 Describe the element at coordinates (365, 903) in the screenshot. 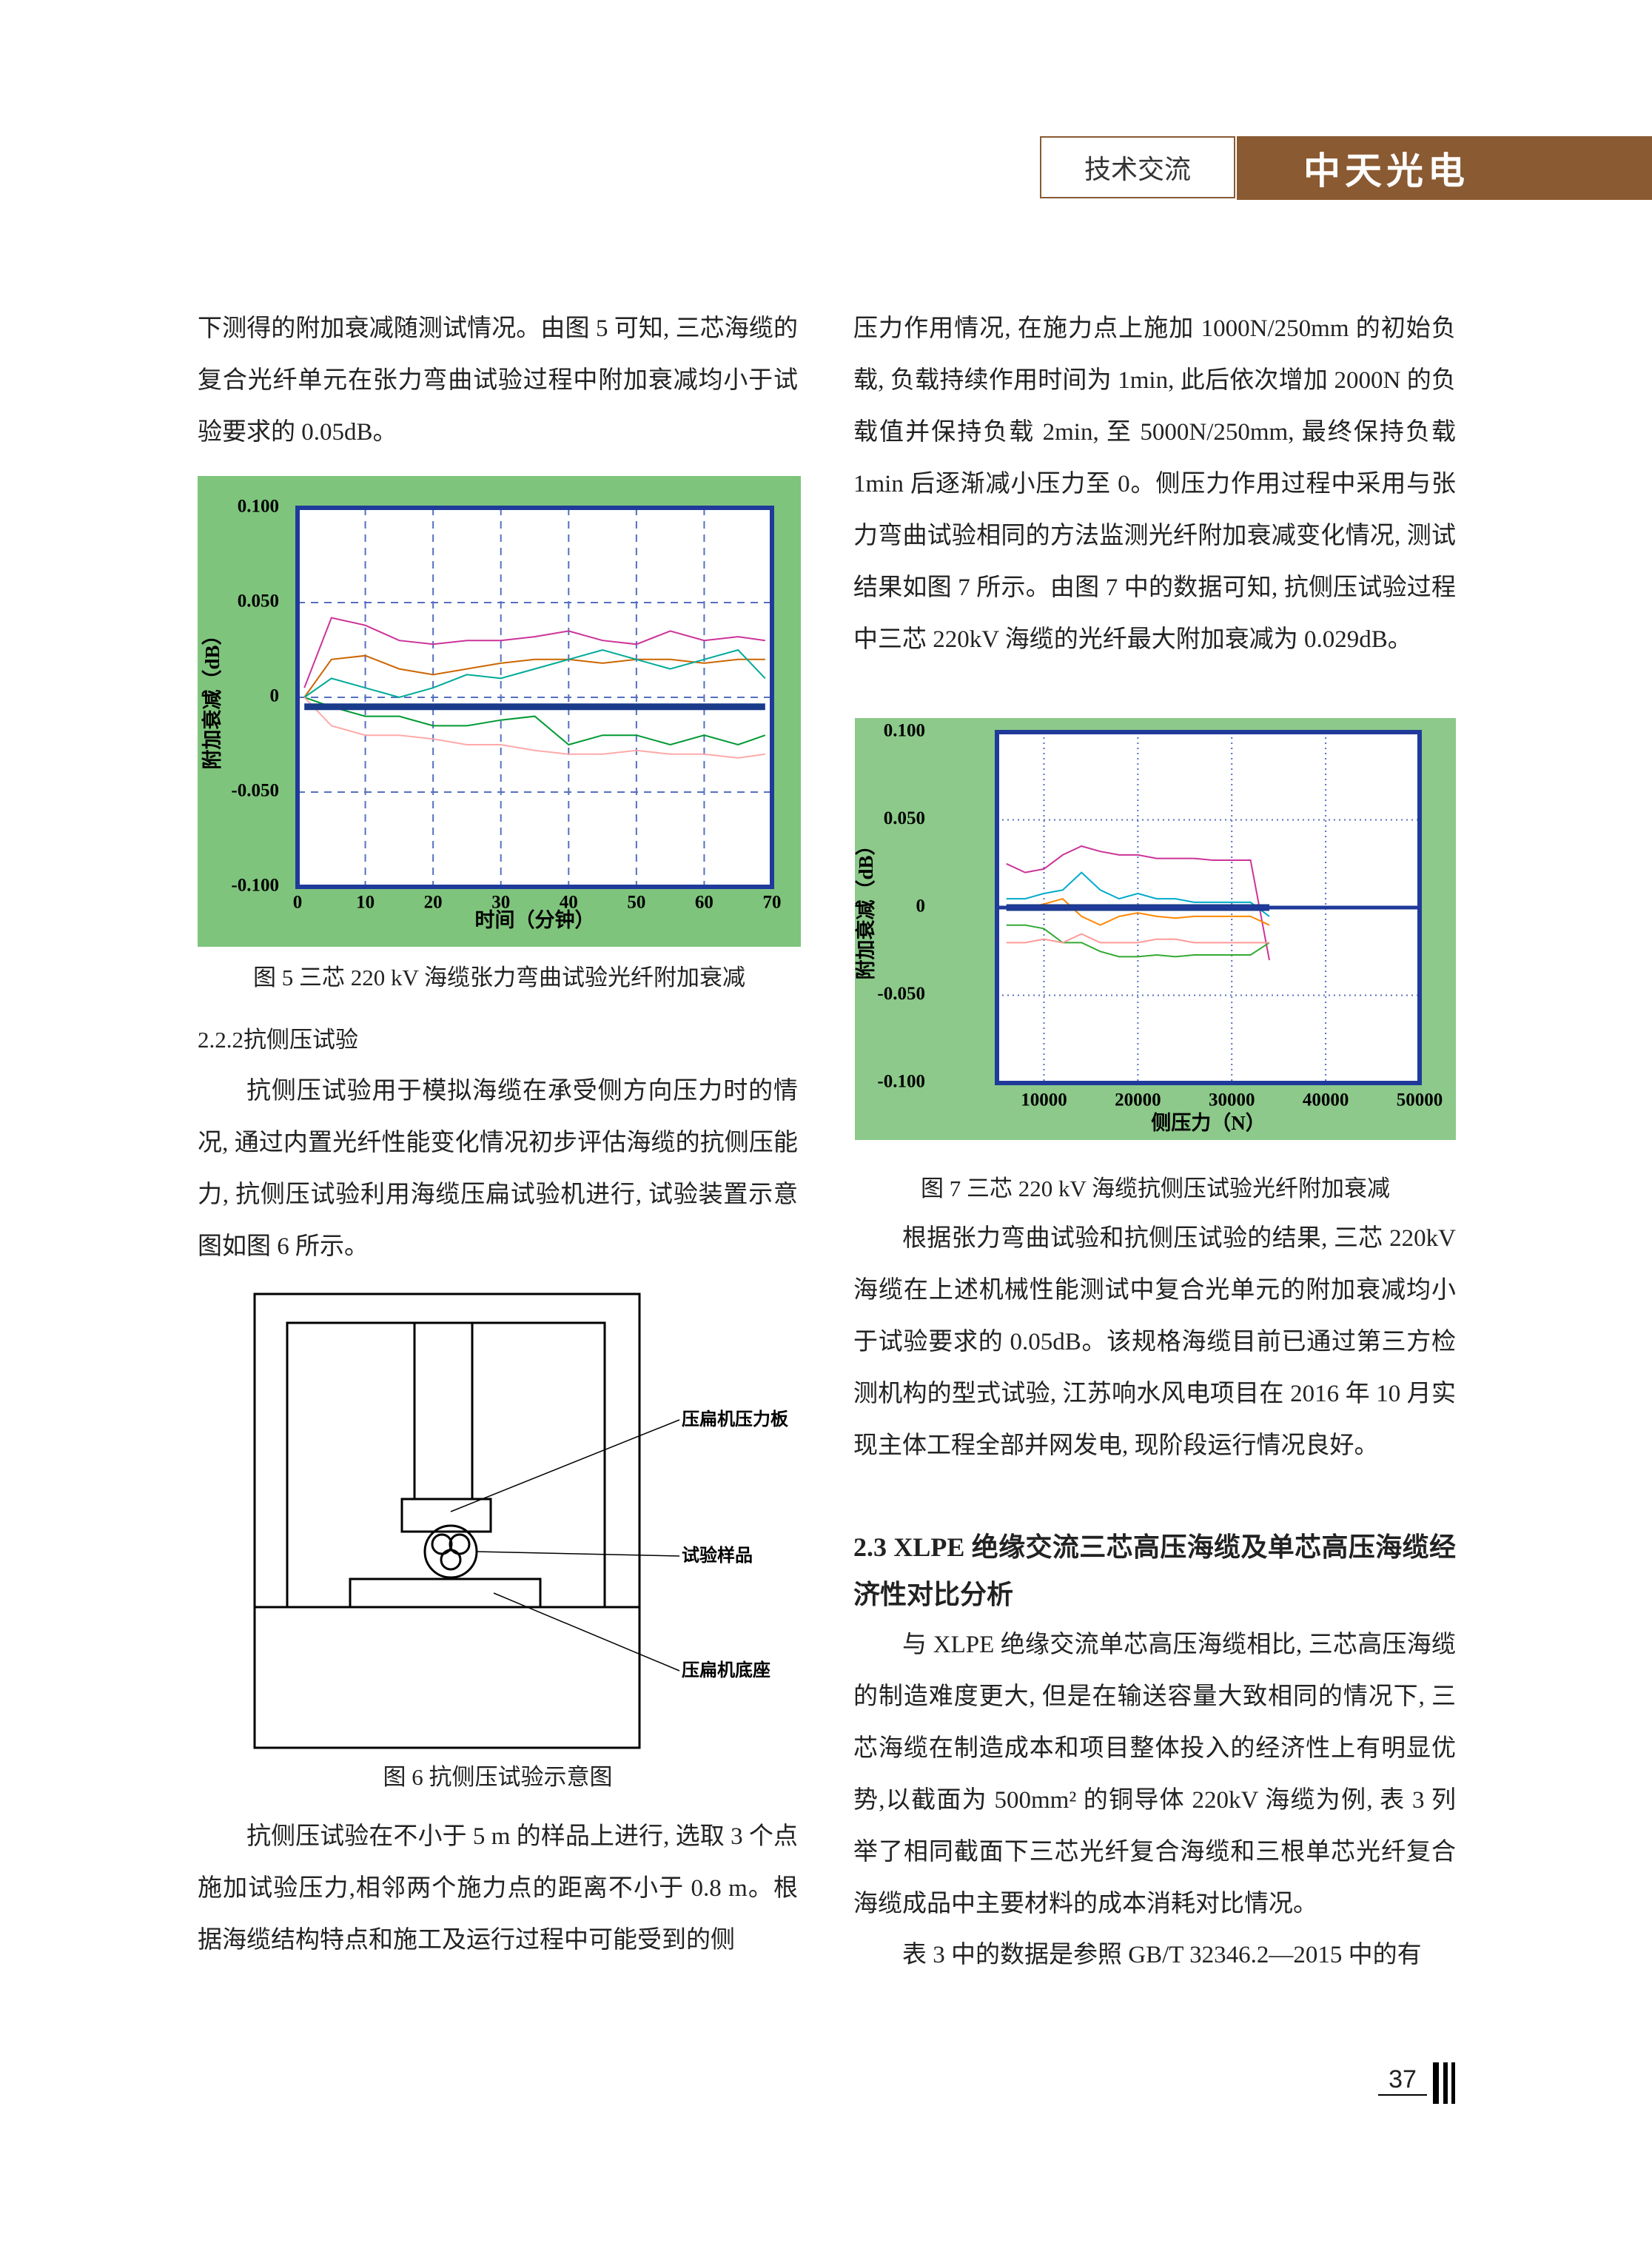

I see `x-tick-label: 10` at that location.